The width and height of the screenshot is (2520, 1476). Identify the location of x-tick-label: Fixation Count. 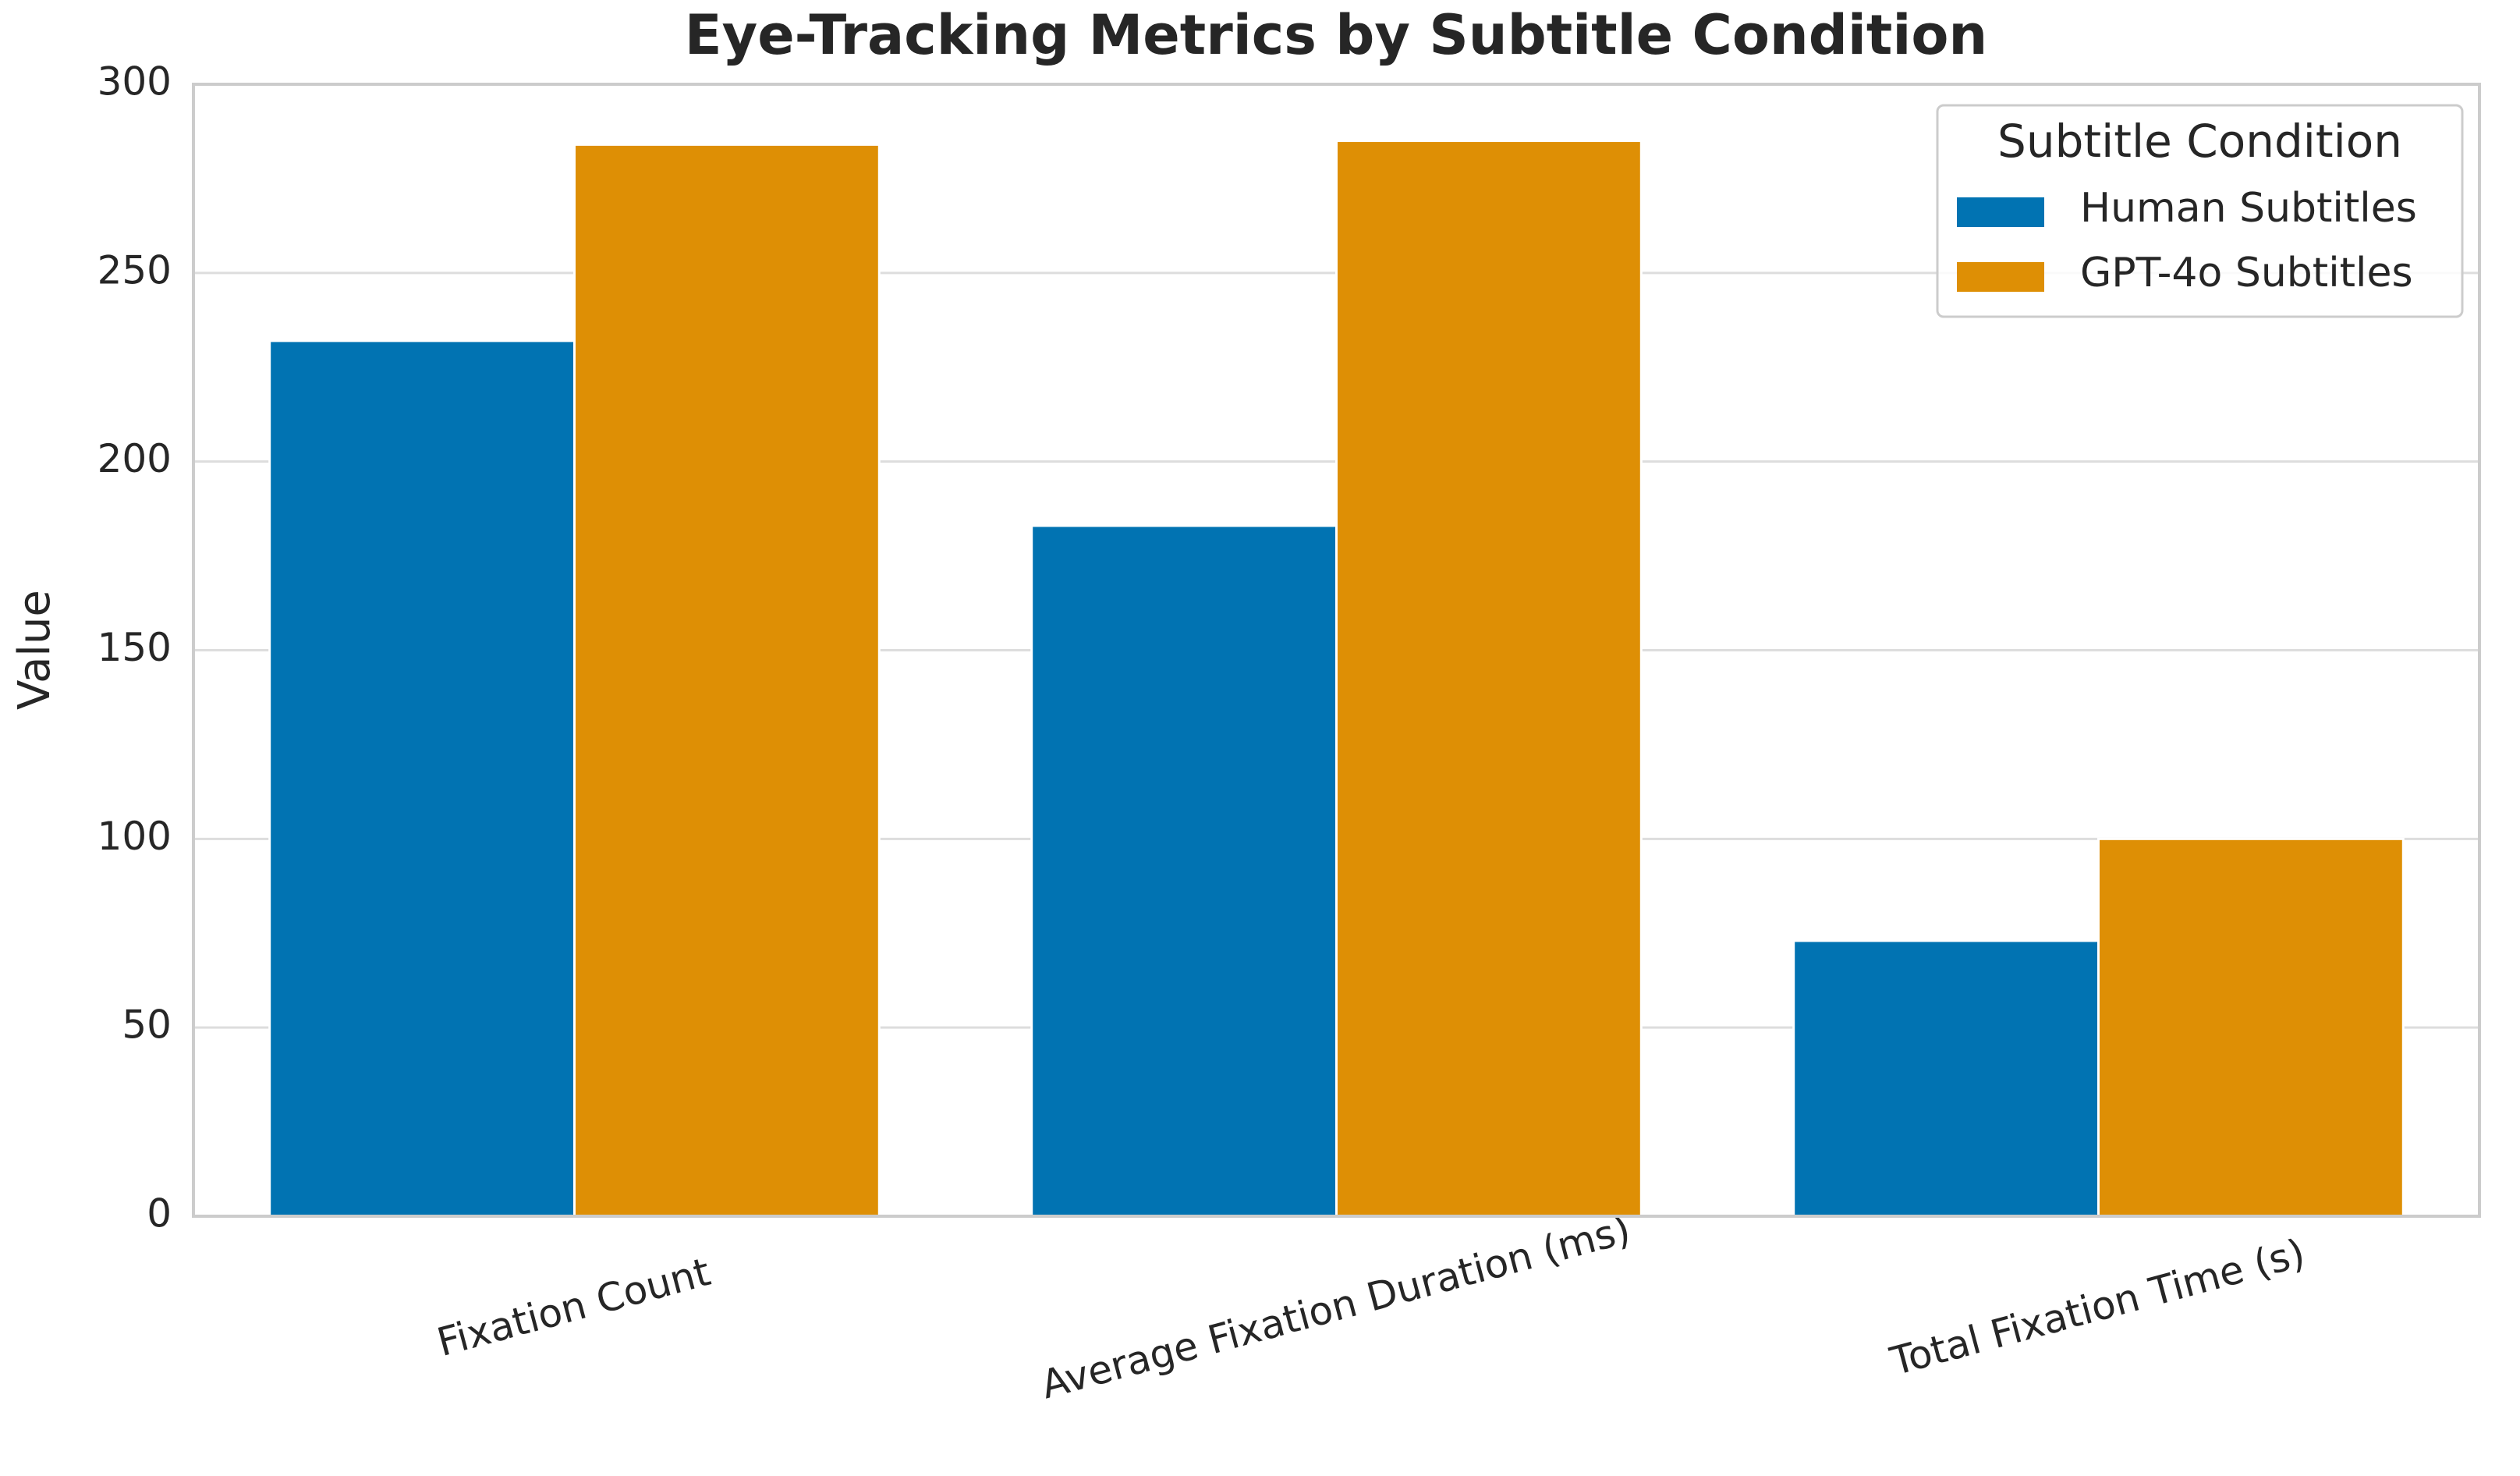
(574, 1307).